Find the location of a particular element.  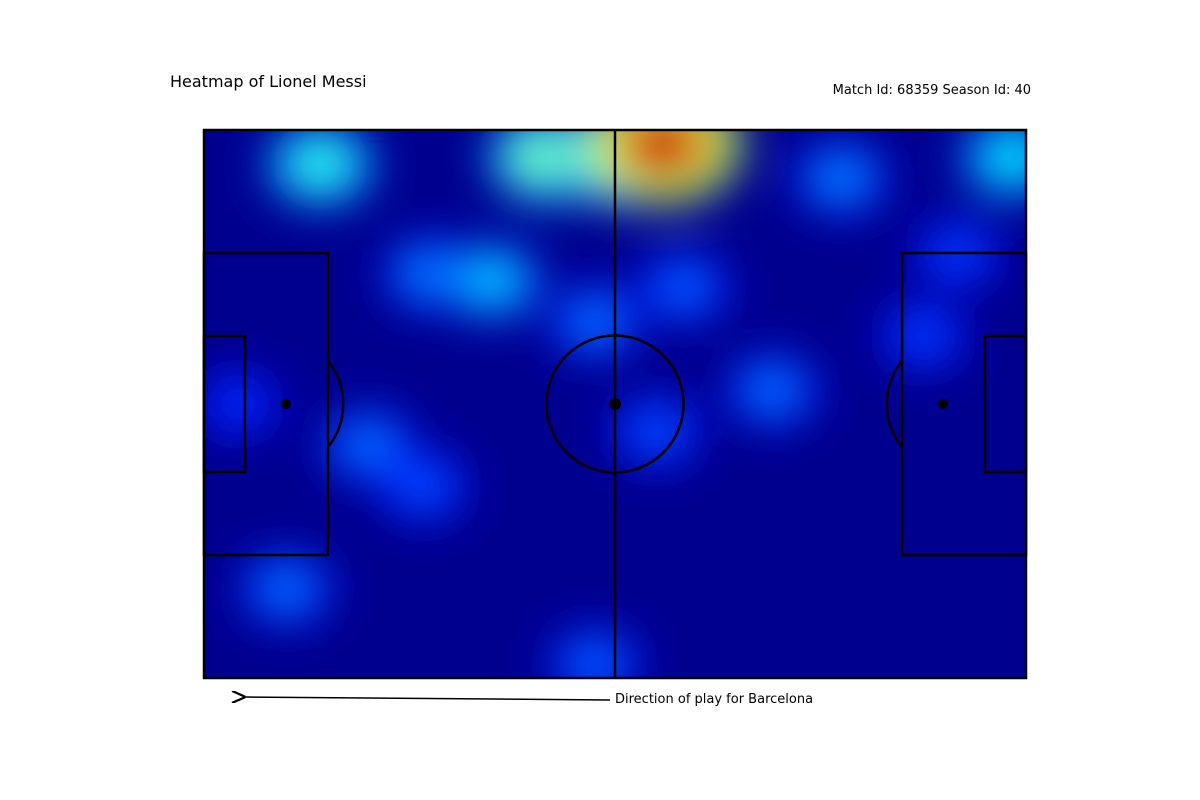

right-six-yard-box is located at coordinates (1005, 404).